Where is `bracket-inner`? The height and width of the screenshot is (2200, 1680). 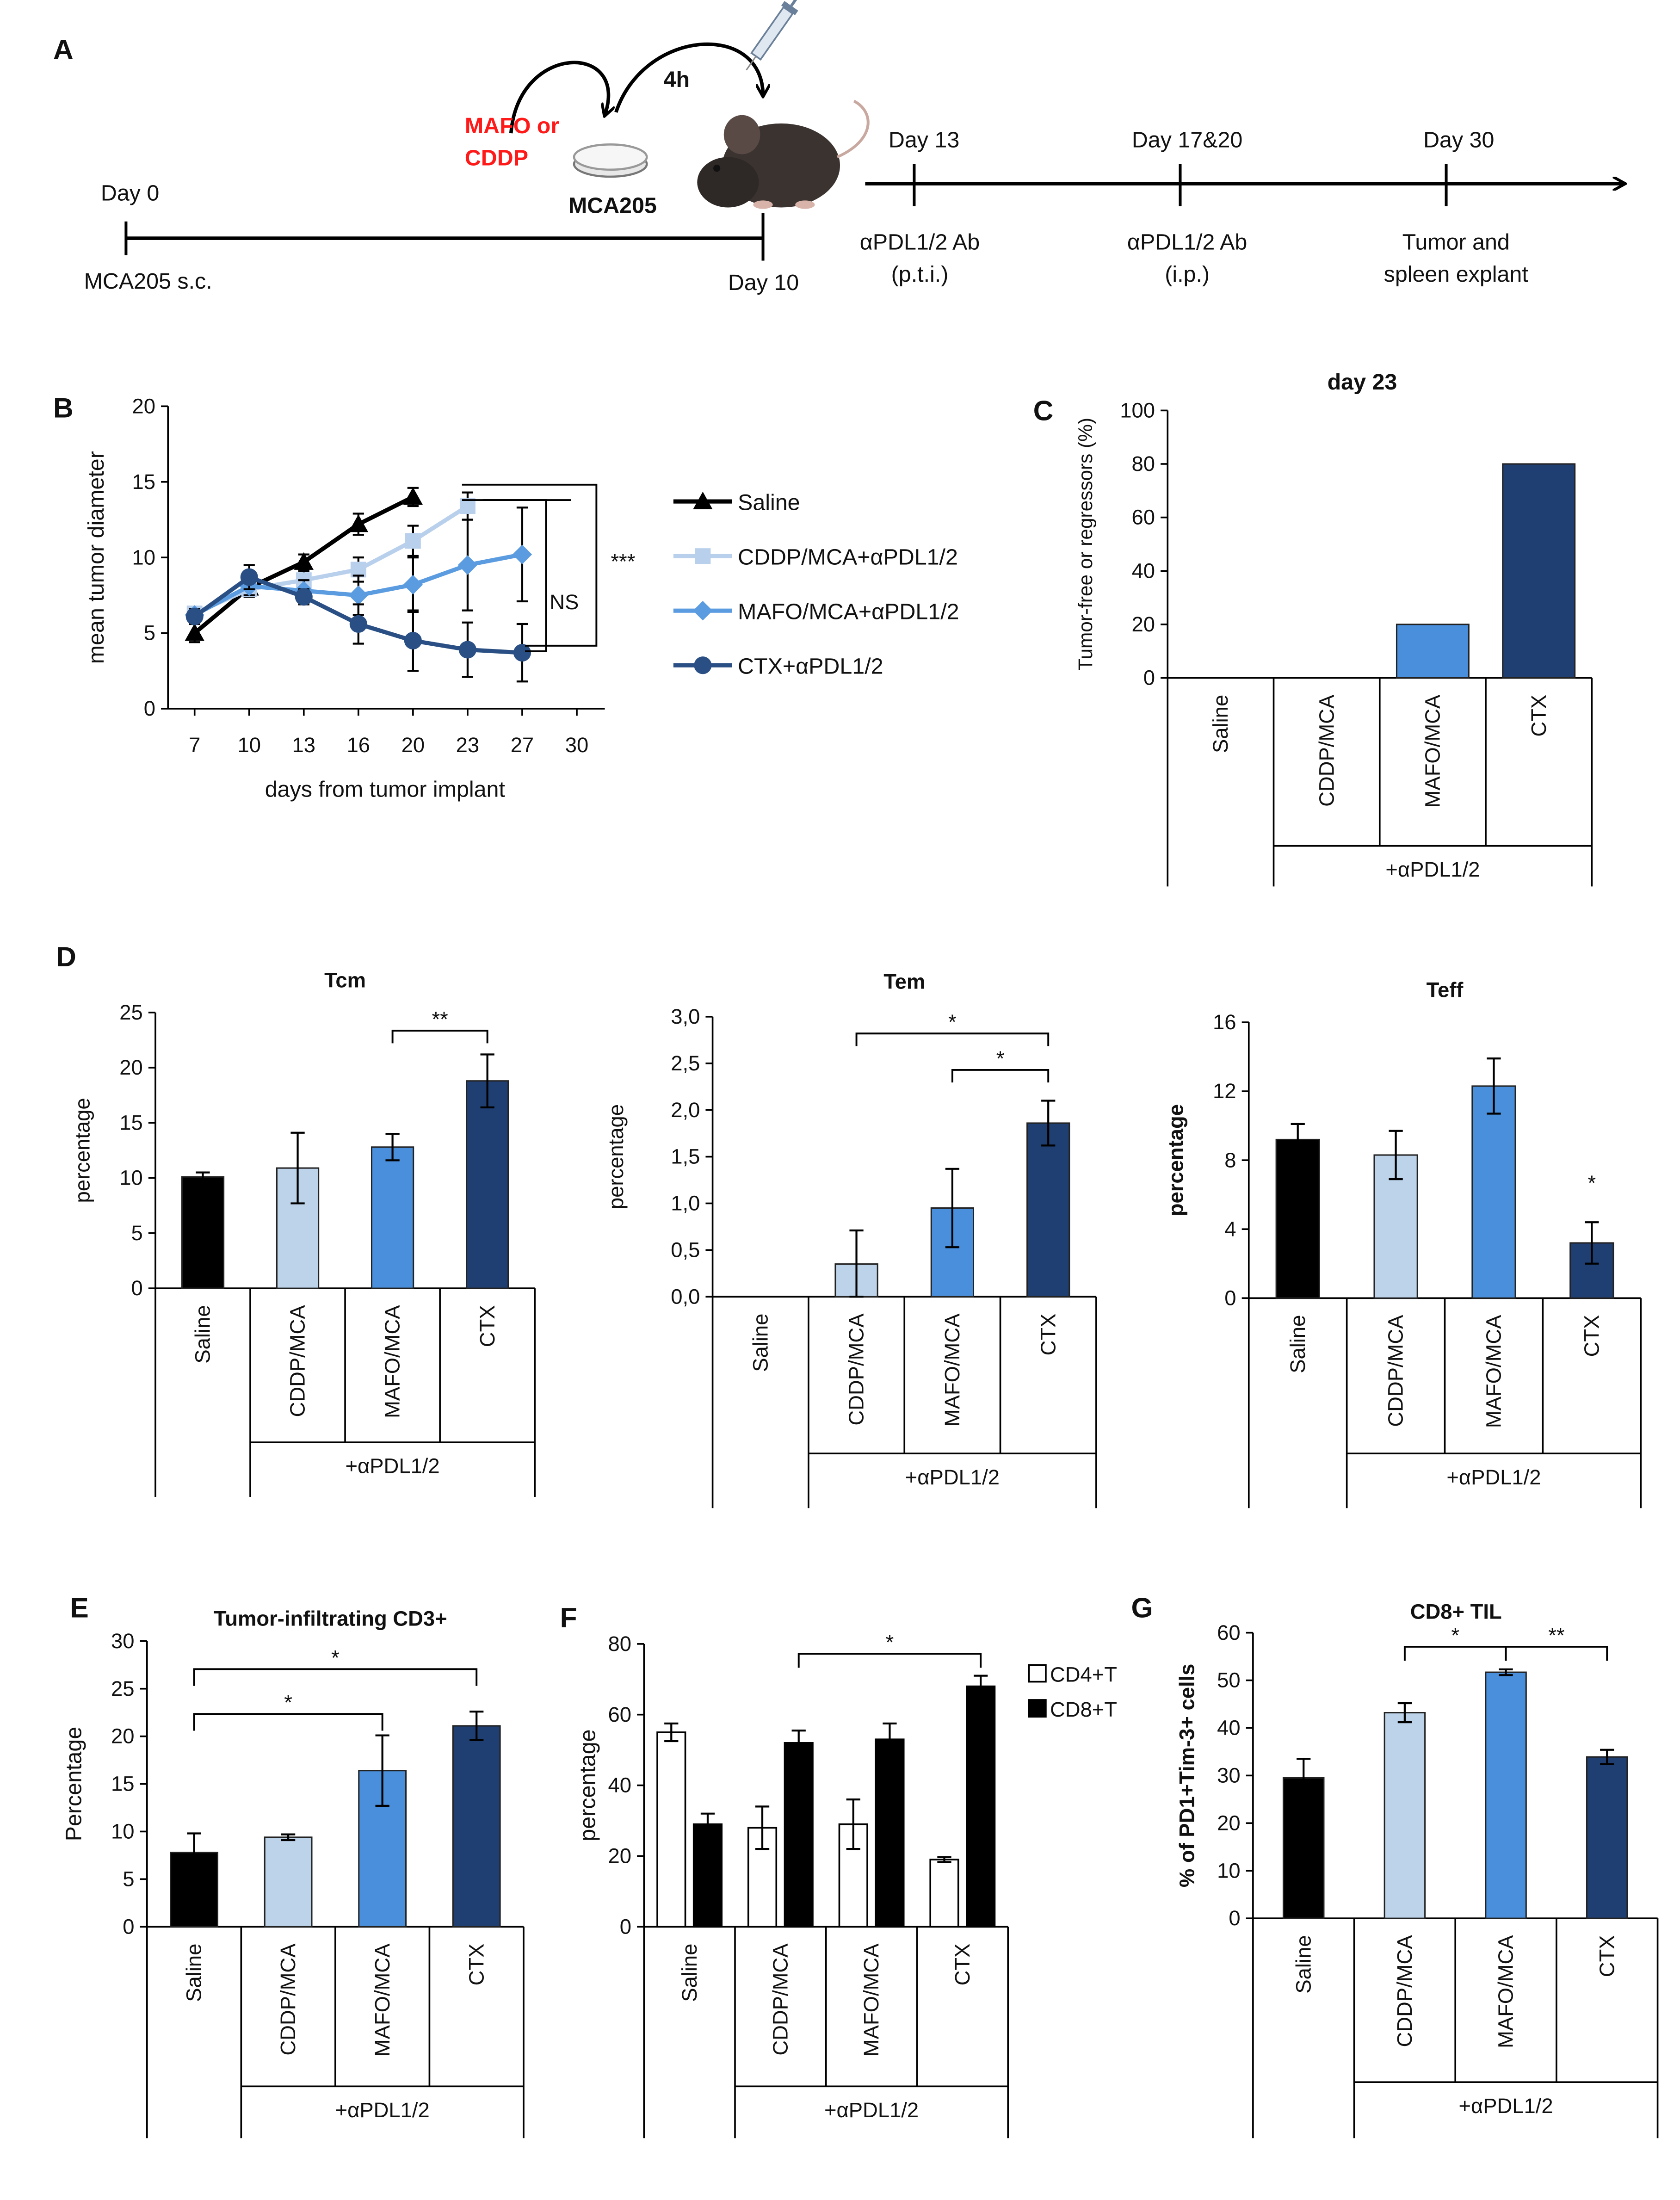
bracket-inner is located at coordinates (504, 575).